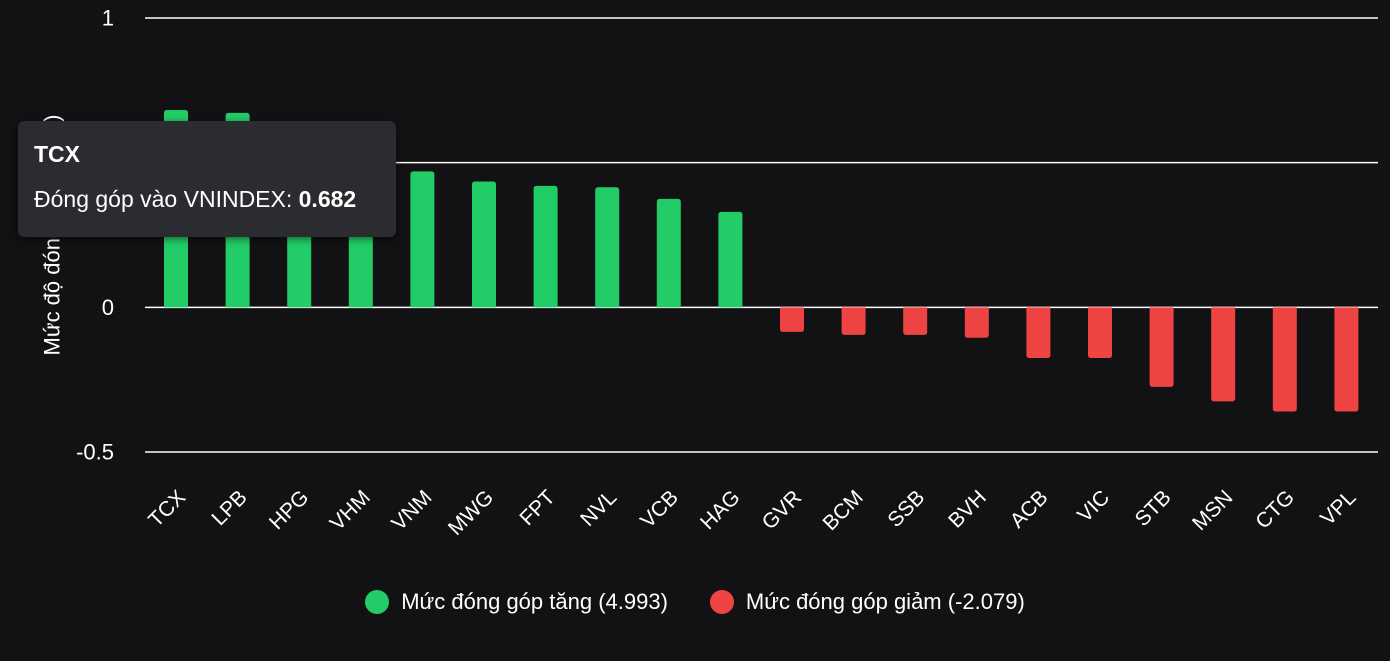  What do you see at coordinates (1093, 506) in the screenshot?
I see `x-tick-label-vic: VIC` at bounding box center [1093, 506].